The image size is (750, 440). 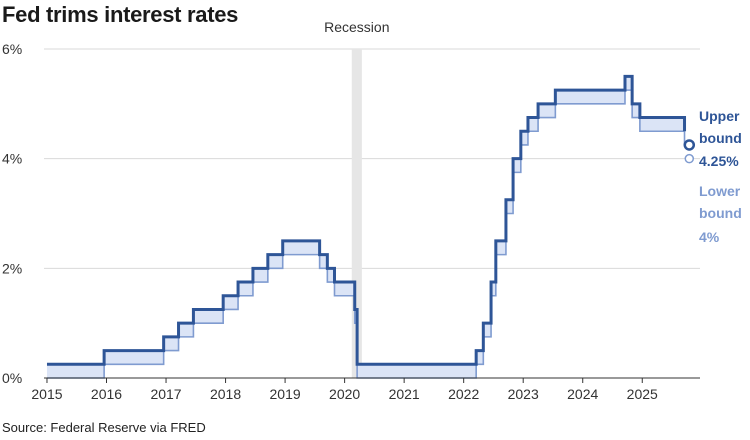 I want to click on recession-band-rect, so click(x=356, y=213).